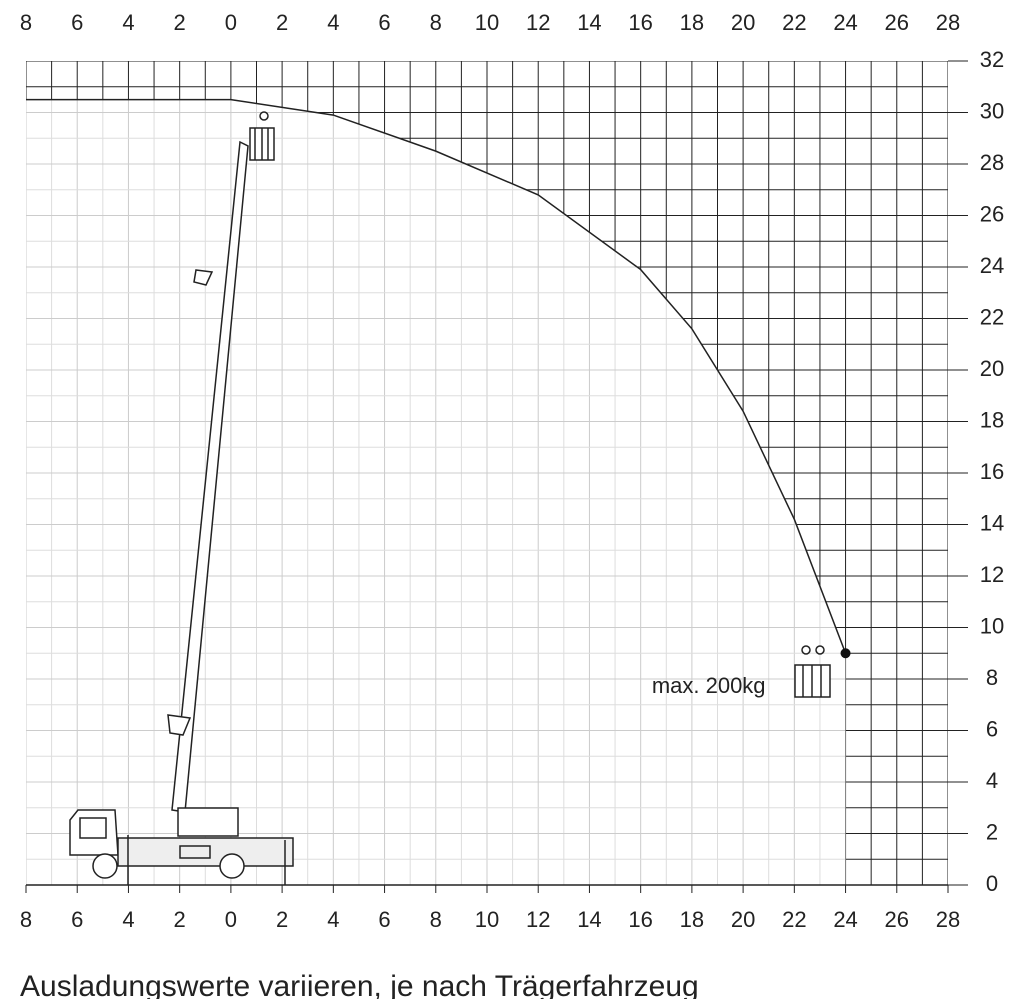  What do you see at coordinates (640, 22) in the screenshot?
I see `x-tick-label-top: 16` at bounding box center [640, 22].